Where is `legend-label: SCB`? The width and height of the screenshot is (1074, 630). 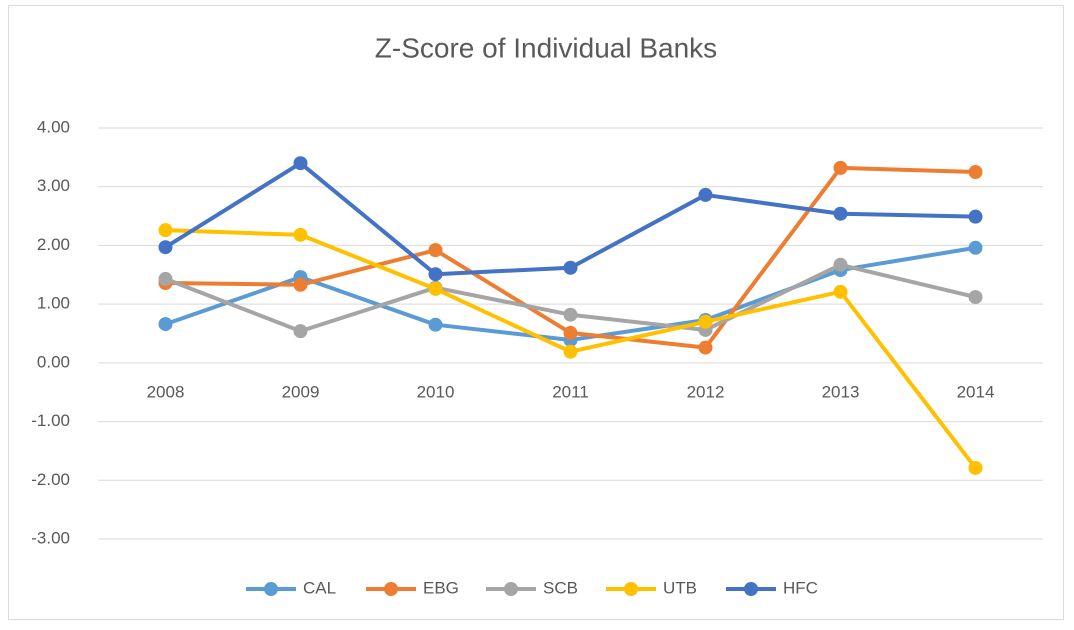
legend-label: SCB is located at coordinates (560, 587).